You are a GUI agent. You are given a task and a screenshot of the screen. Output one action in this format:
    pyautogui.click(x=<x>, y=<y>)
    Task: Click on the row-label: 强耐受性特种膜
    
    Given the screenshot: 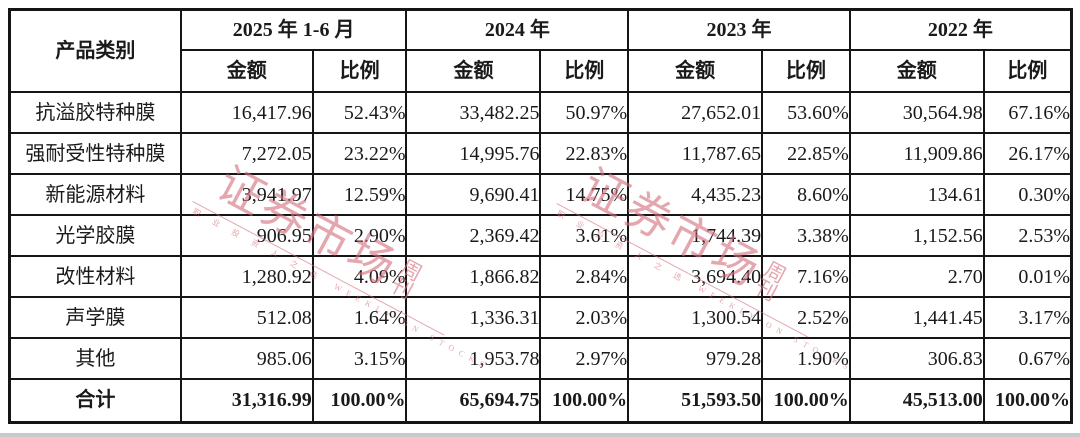 What is the action you would take?
    pyautogui.click(x=95, y=153)
    